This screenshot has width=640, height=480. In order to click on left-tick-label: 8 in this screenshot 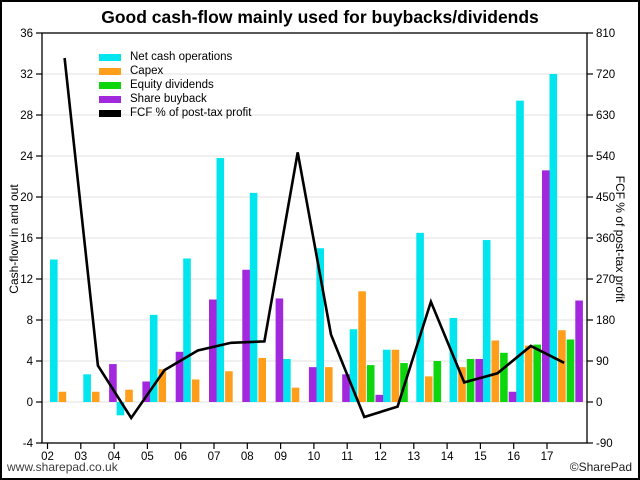, I will do `click(30, 321)`.